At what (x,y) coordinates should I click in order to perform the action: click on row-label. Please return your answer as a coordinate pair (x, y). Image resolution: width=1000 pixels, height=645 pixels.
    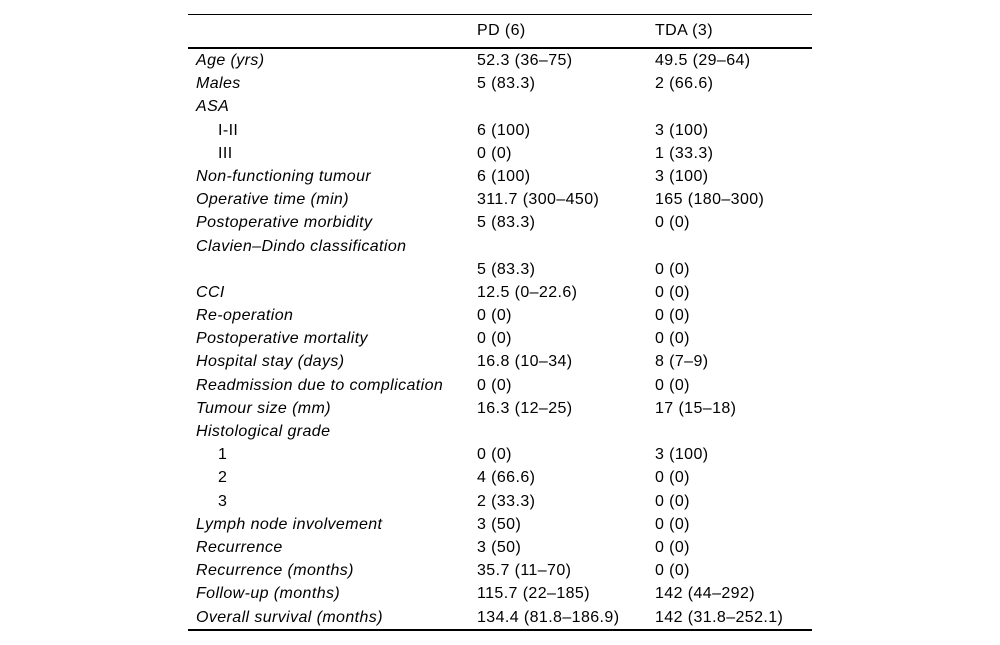
    Looking at the image, I should click on (332, 269).